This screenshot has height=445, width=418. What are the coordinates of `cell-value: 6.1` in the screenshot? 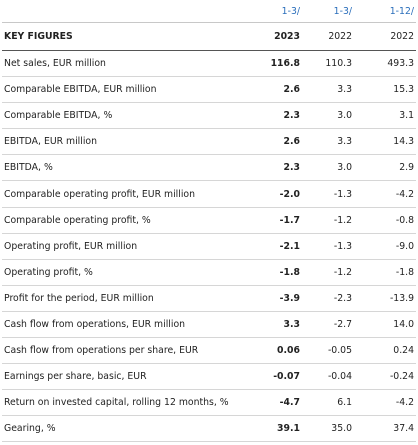 It's located at (328, 403).